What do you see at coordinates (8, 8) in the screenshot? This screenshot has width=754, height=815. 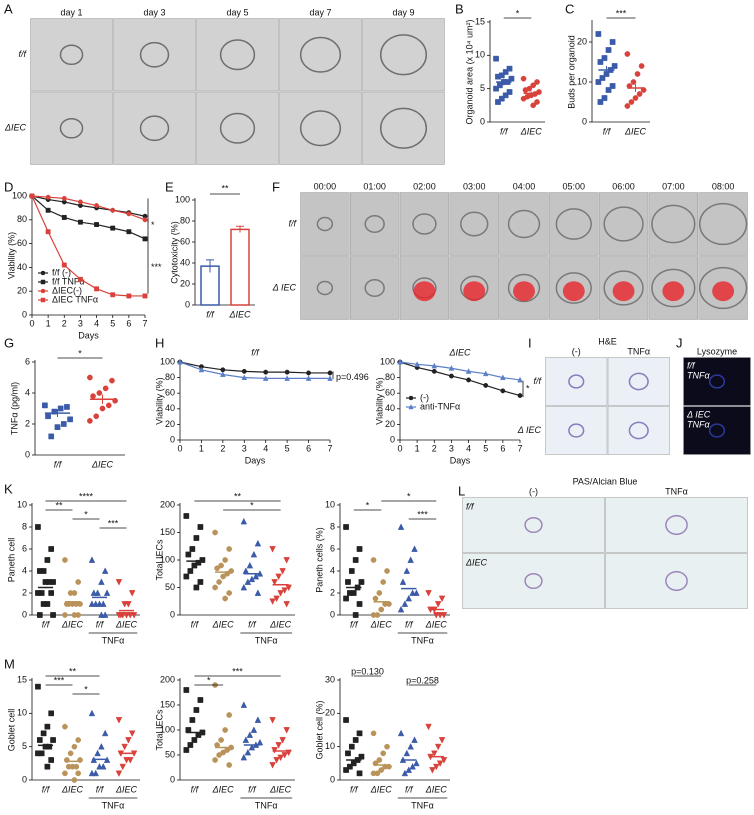 I see `panel-letter: A` at bounding box center [8, 8].